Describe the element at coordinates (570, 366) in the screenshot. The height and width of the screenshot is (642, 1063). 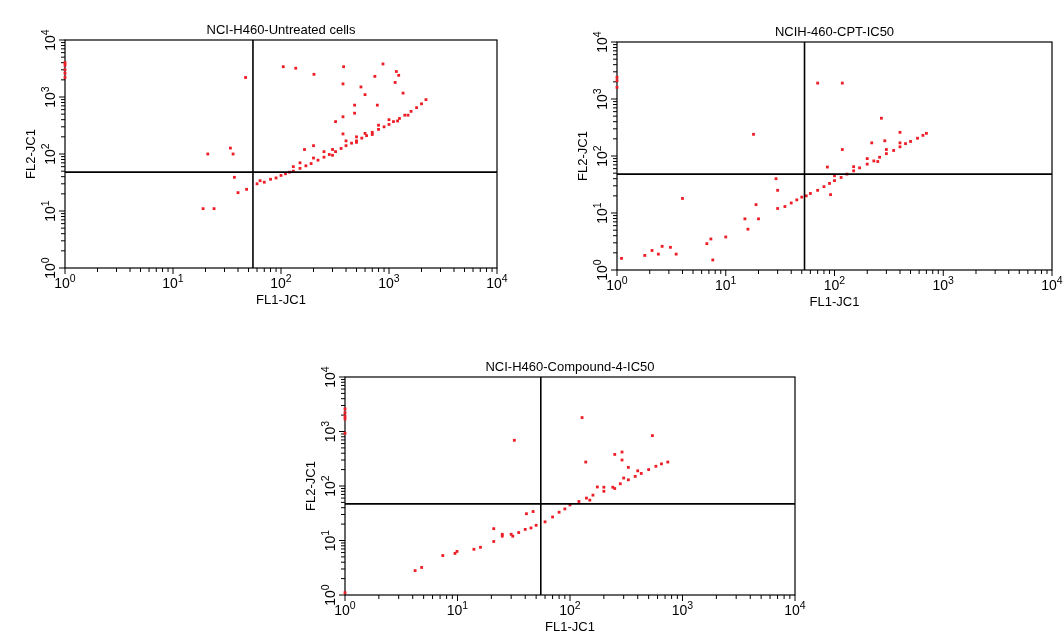
I see `chart-title: NCI-H460-Compound-4-IC50` at that location.